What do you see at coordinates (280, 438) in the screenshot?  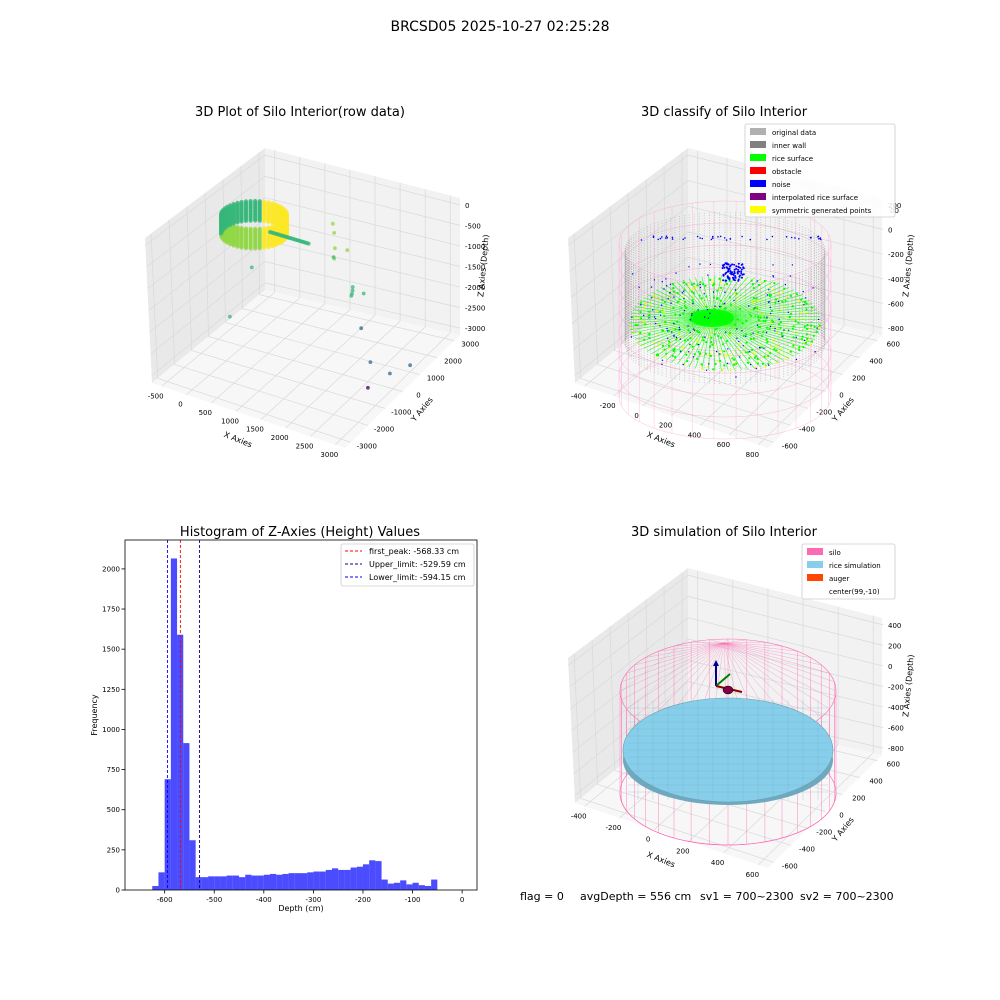 I see `x-tick-label: 2000` at bounding box center [280, 438].